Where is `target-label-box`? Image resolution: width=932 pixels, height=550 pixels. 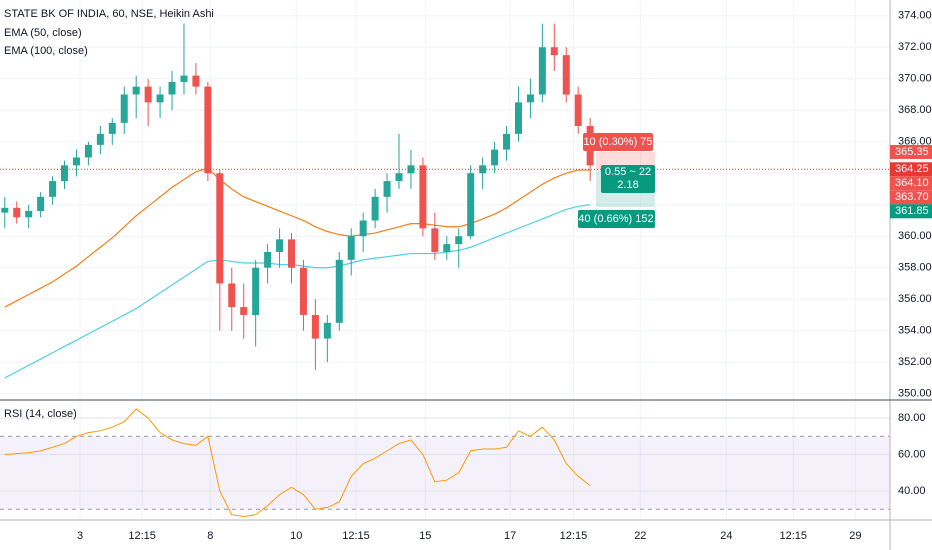 target-label-box is located at coordinates (616, 219).